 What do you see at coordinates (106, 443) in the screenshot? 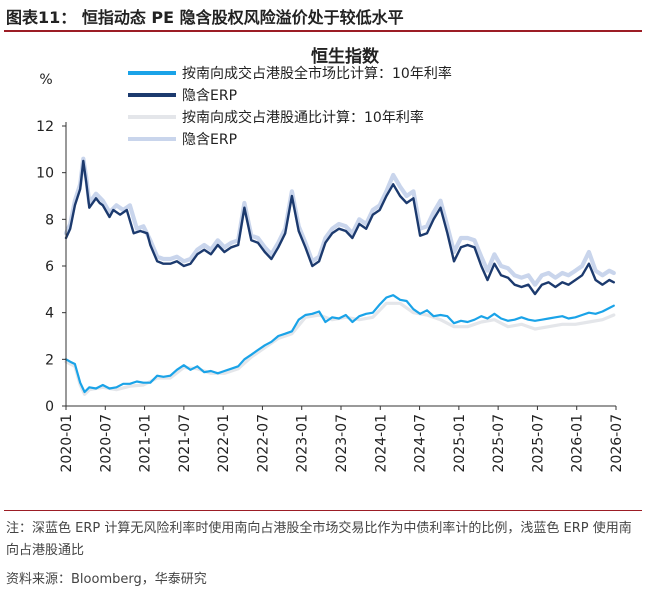
I see `x-tick-label: 2020-07` at bounding box center [106, 443].